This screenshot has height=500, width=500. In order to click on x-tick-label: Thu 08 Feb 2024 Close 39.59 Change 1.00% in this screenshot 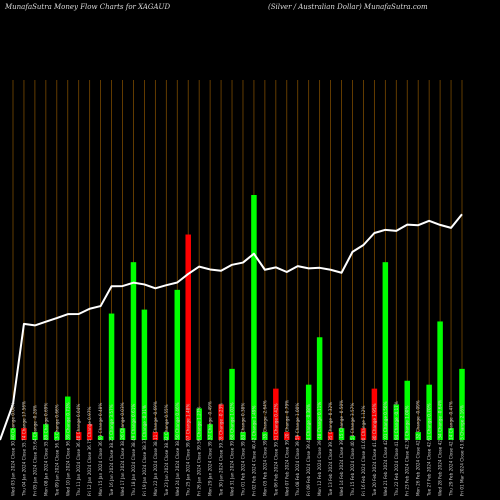, I will do `click(297, 450)`.